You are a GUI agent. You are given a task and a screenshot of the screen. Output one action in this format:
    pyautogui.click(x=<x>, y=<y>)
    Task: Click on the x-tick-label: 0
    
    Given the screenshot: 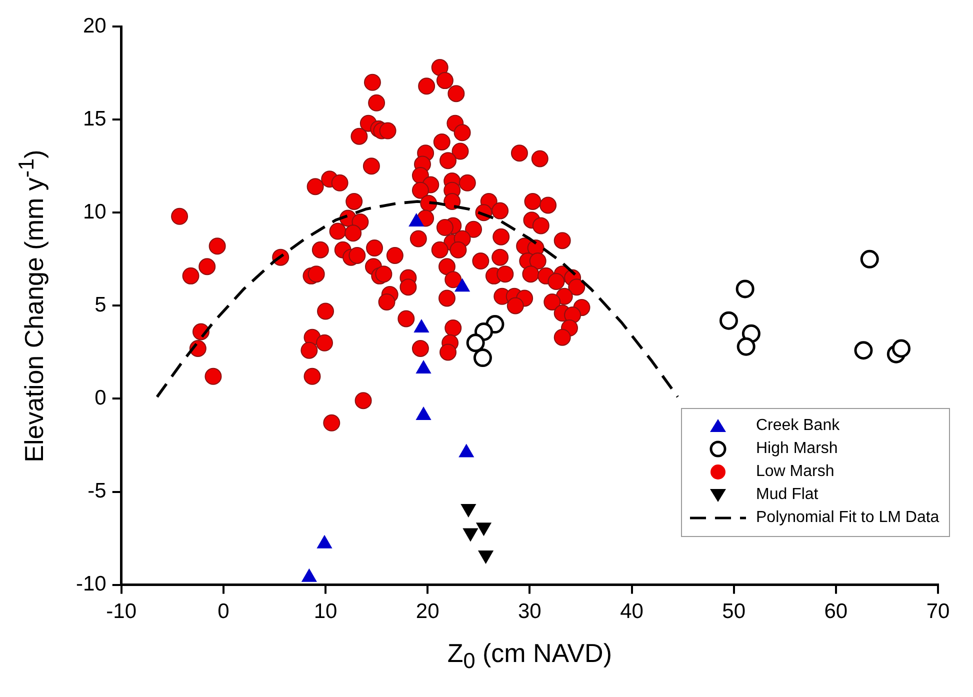 What is the action you would take?
    pyautogui.click(x=224, y=612)
    